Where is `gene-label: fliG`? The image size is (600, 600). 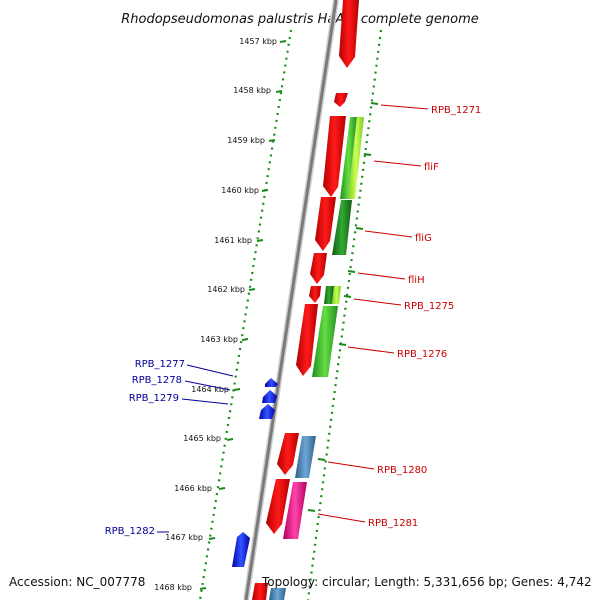
gene-label: fliG is located at coordinates (423, 238).